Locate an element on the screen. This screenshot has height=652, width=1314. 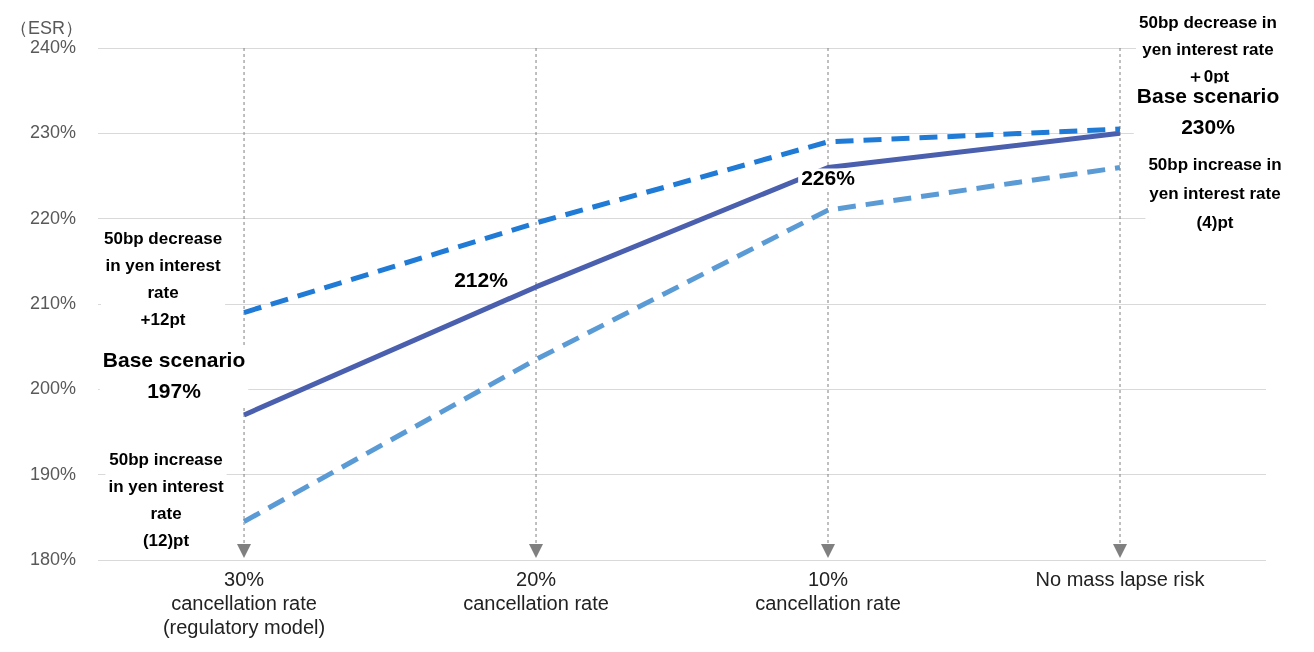
x-tick-label: No mass lapse risk is located at coordinates (1120, 578).